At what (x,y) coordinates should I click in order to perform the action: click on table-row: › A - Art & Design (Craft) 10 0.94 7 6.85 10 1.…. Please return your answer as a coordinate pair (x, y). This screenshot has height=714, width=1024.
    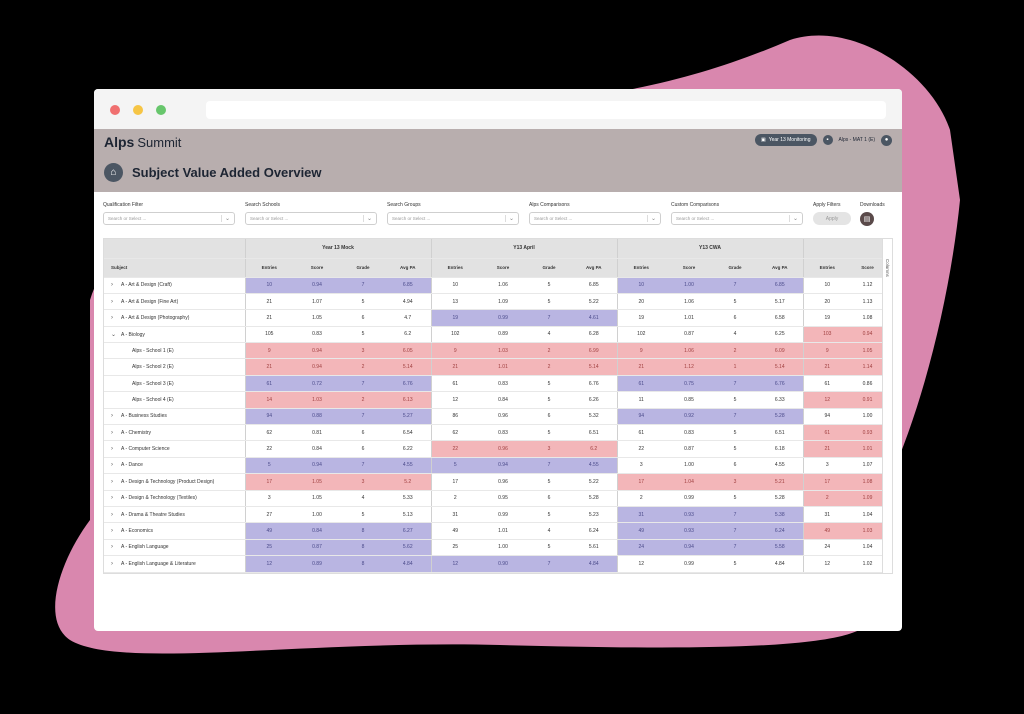
    Looking at the image, I should click on (494, 285).